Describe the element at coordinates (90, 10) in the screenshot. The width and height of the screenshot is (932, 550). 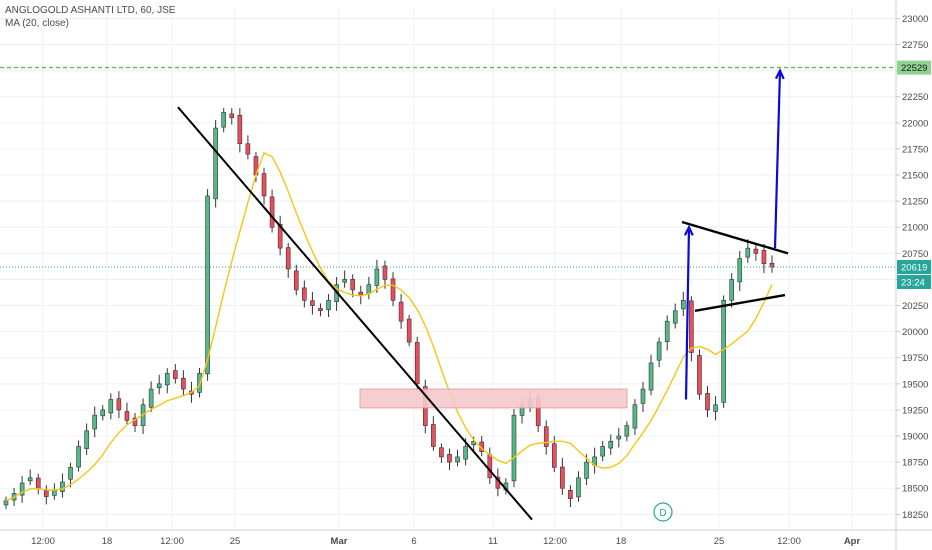
I see `symbol-title: ANGLOGOLD ASHANTI LTD, 60, JSE` at that location.